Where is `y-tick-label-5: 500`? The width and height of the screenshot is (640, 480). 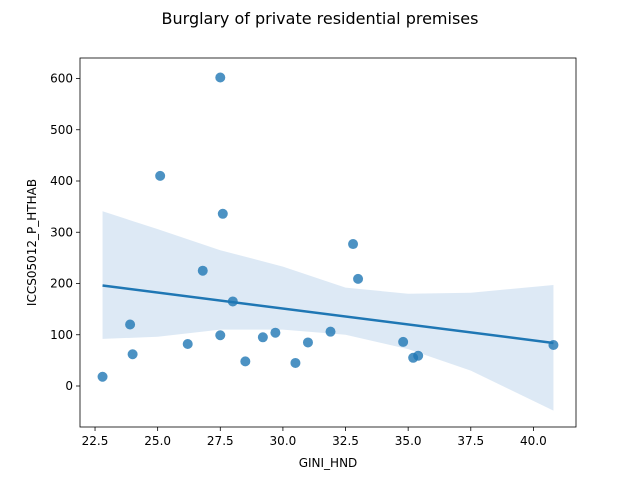
y-tick-label-5: 500 is located at coordinates (61, 130).